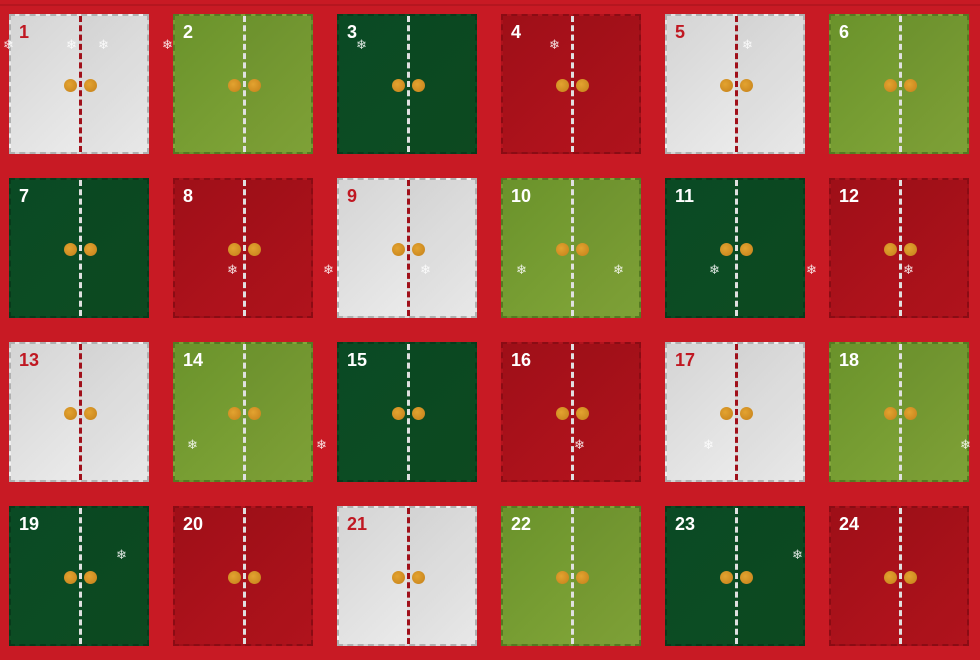 This screenshot has width=980, height=660. I want to click on door-number: 13, so click(29, 360).